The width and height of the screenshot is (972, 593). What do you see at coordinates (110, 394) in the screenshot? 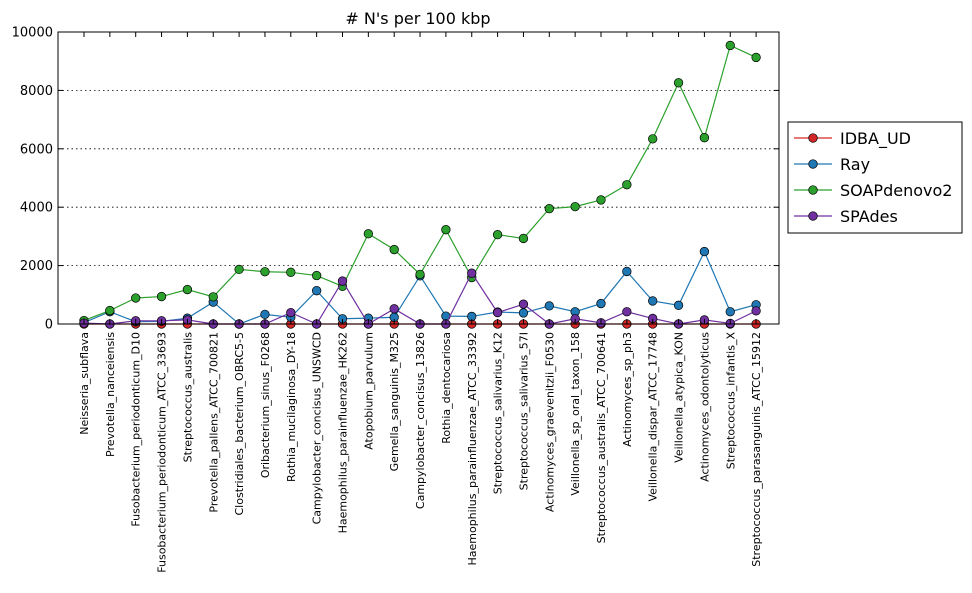
I see `x-tick-label: Prevotella_nanceiensis` at bounding box center [110, 394].